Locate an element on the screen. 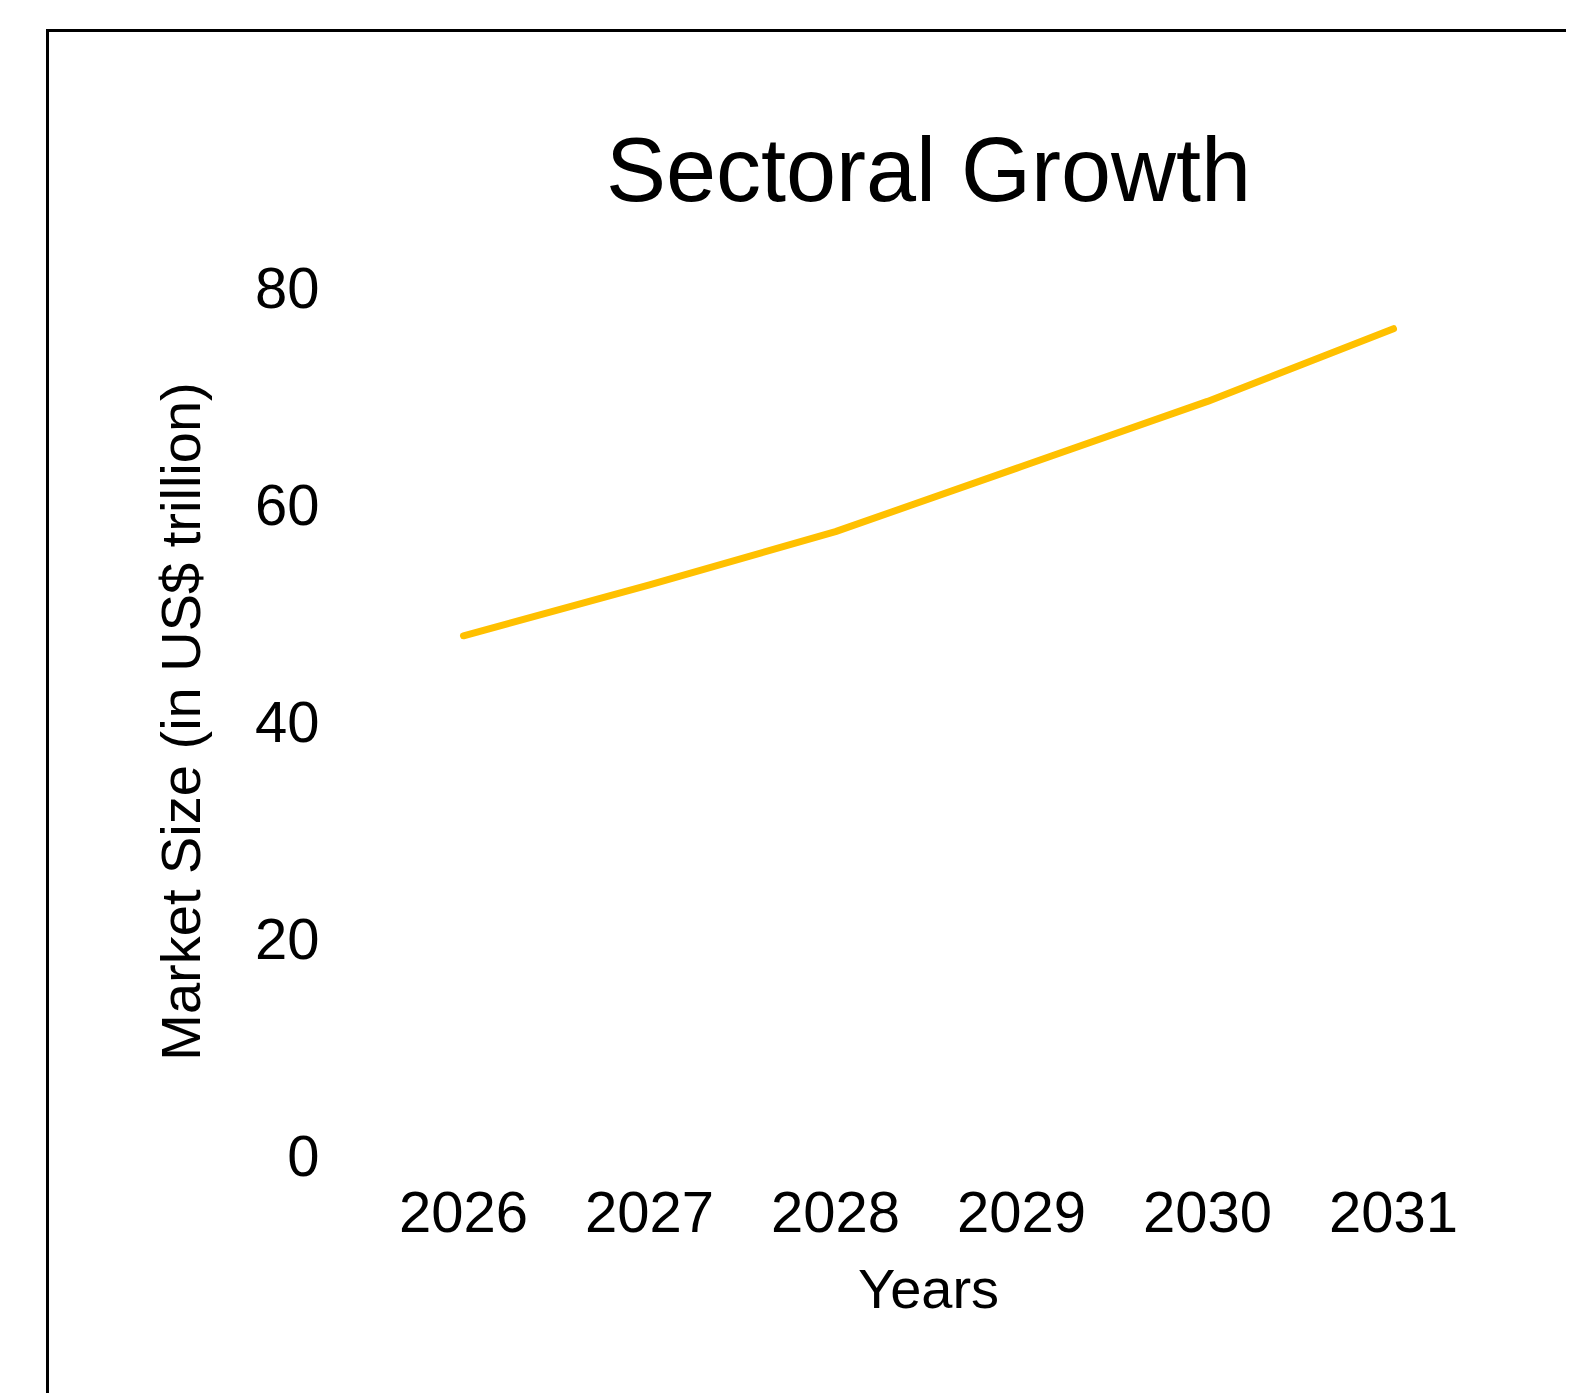  x-tick-label: 2029 is located at coordinates (1021, 1211).